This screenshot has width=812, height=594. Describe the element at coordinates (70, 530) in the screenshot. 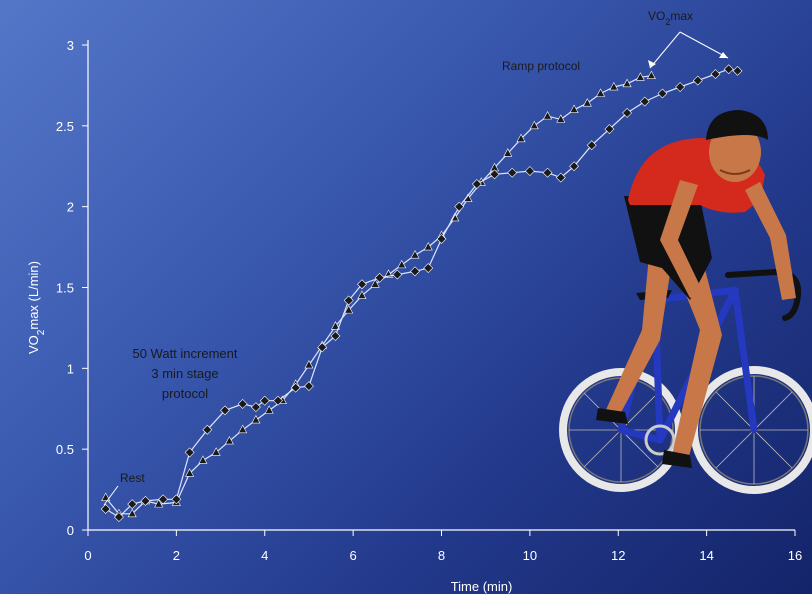

I see `y-tick-label: 0` at that location.